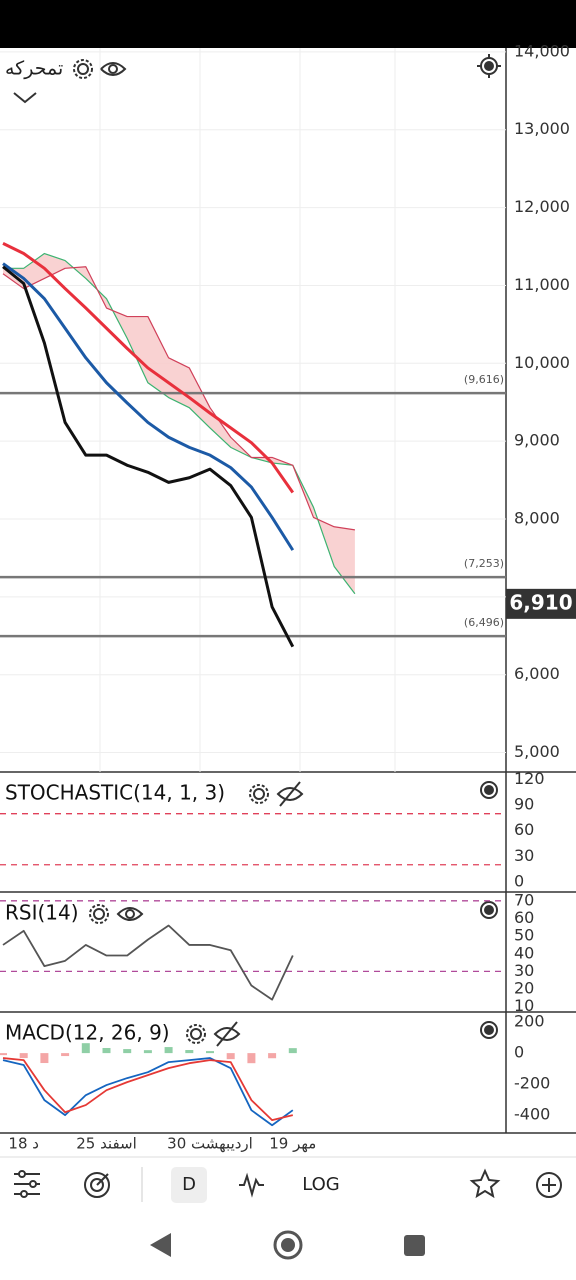 The image size is (576, 1280). What do you see at coordinates (542, 284) in the screenshot?
I see `y-tick-label: 11,000` at bounding box center [542, 284].